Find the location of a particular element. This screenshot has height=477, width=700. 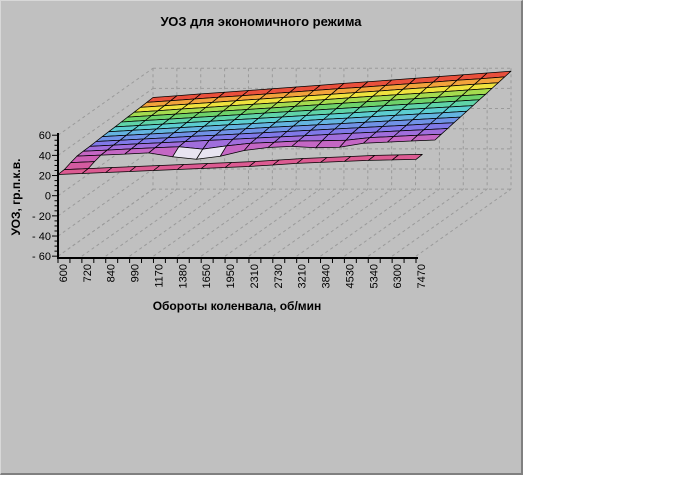

svg-text: 720 is located at coordinates (88, 273).